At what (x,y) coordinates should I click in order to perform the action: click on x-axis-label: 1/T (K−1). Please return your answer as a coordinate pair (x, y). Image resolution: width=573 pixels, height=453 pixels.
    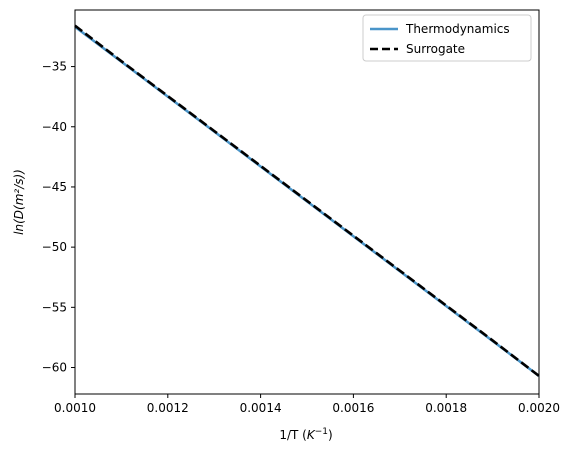
    Looking at the image, I should click on (305, 434).